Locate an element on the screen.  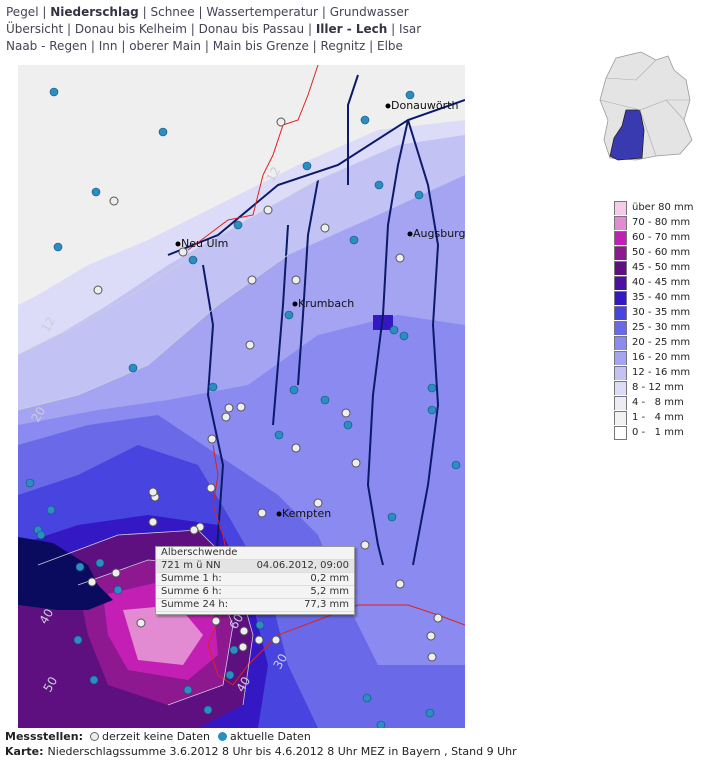
nav-link: Donau bis Passau is located at coordinates (251, 29).